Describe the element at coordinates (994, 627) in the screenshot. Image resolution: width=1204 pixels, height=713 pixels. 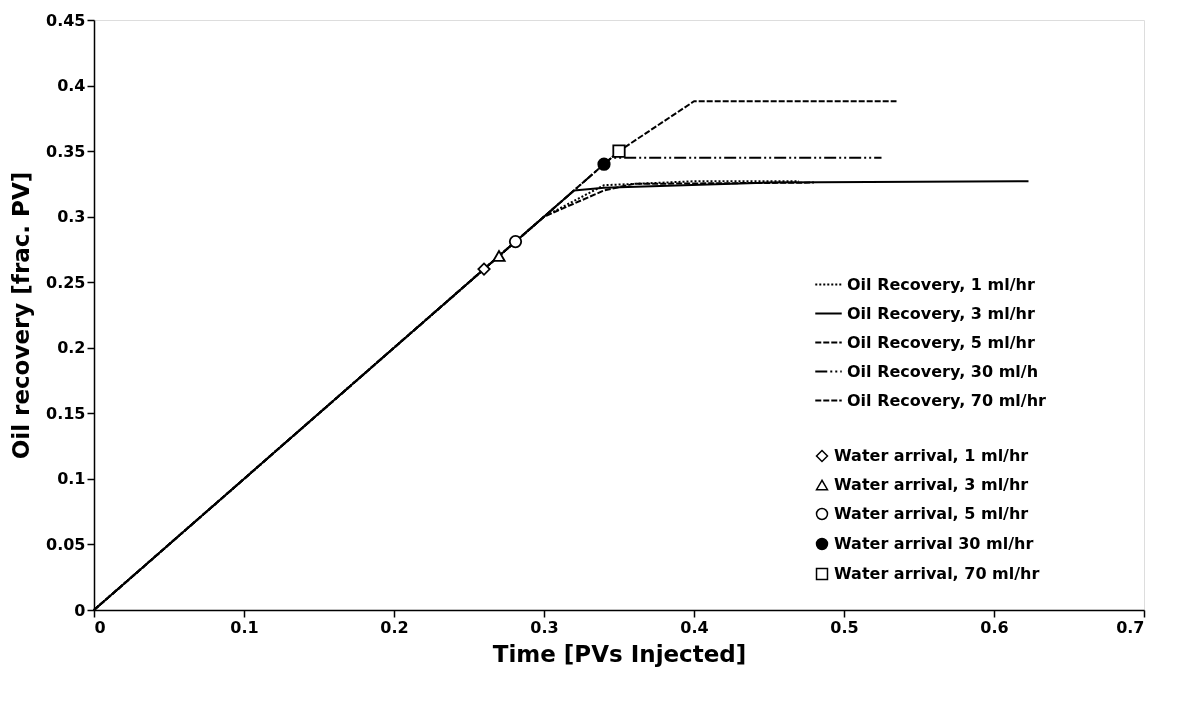
I see `x-tick-label: 0.6` at that location.